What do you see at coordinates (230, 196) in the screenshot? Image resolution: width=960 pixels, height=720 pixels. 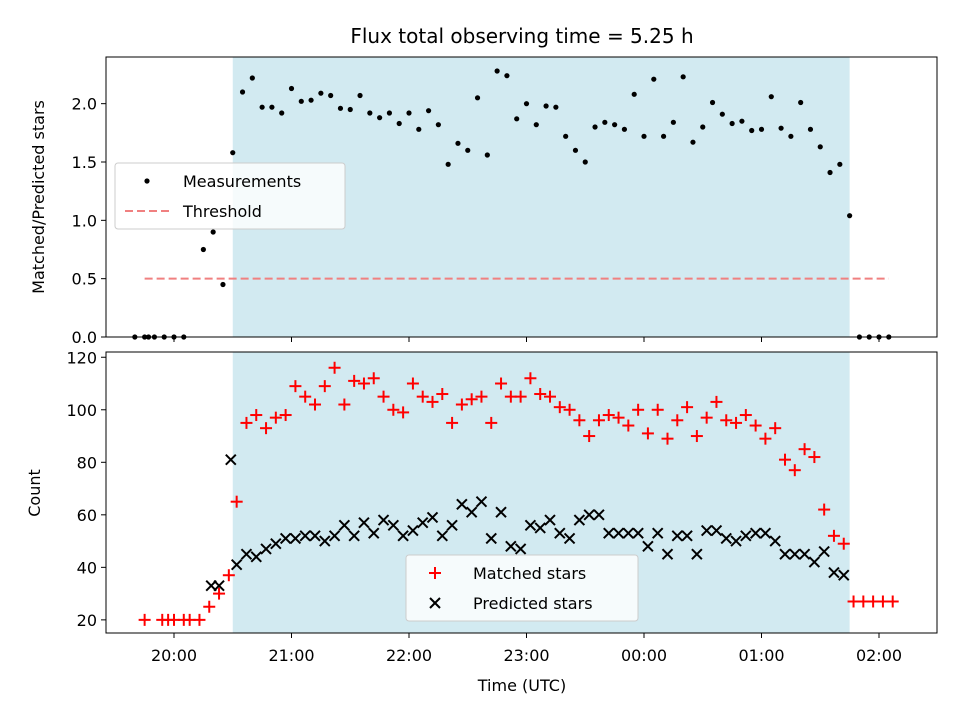 I see `top-legend: Measurements Threshold` at bounding box center [230, 196].